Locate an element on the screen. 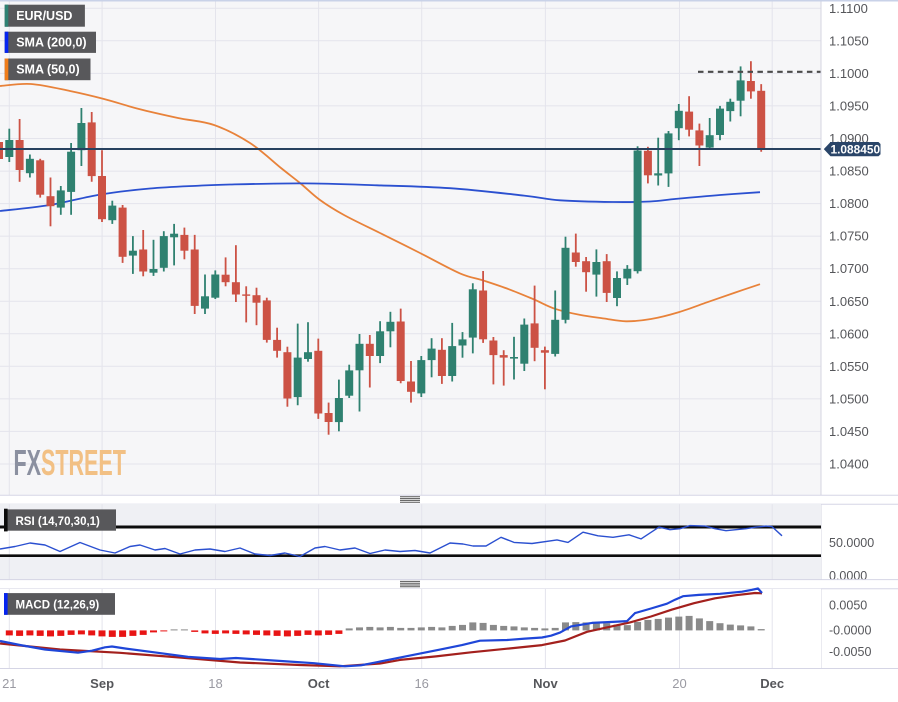  svg-text: 1.0850 is located at coordinates (849, 171).